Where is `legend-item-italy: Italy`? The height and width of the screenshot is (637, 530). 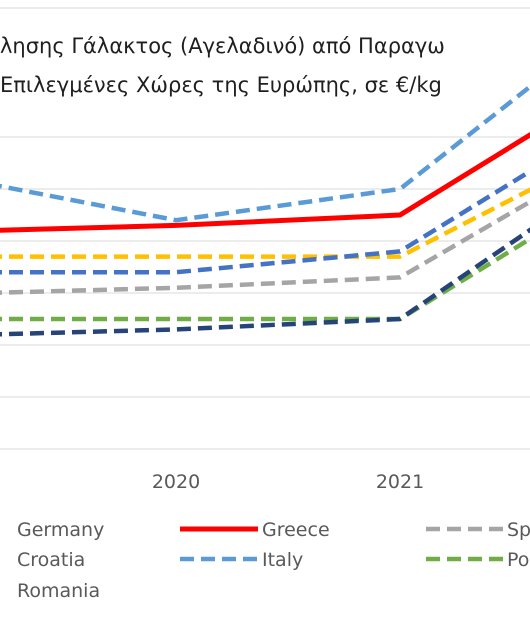 legend-item-italy: Italy is located at coordinates (241, 560).